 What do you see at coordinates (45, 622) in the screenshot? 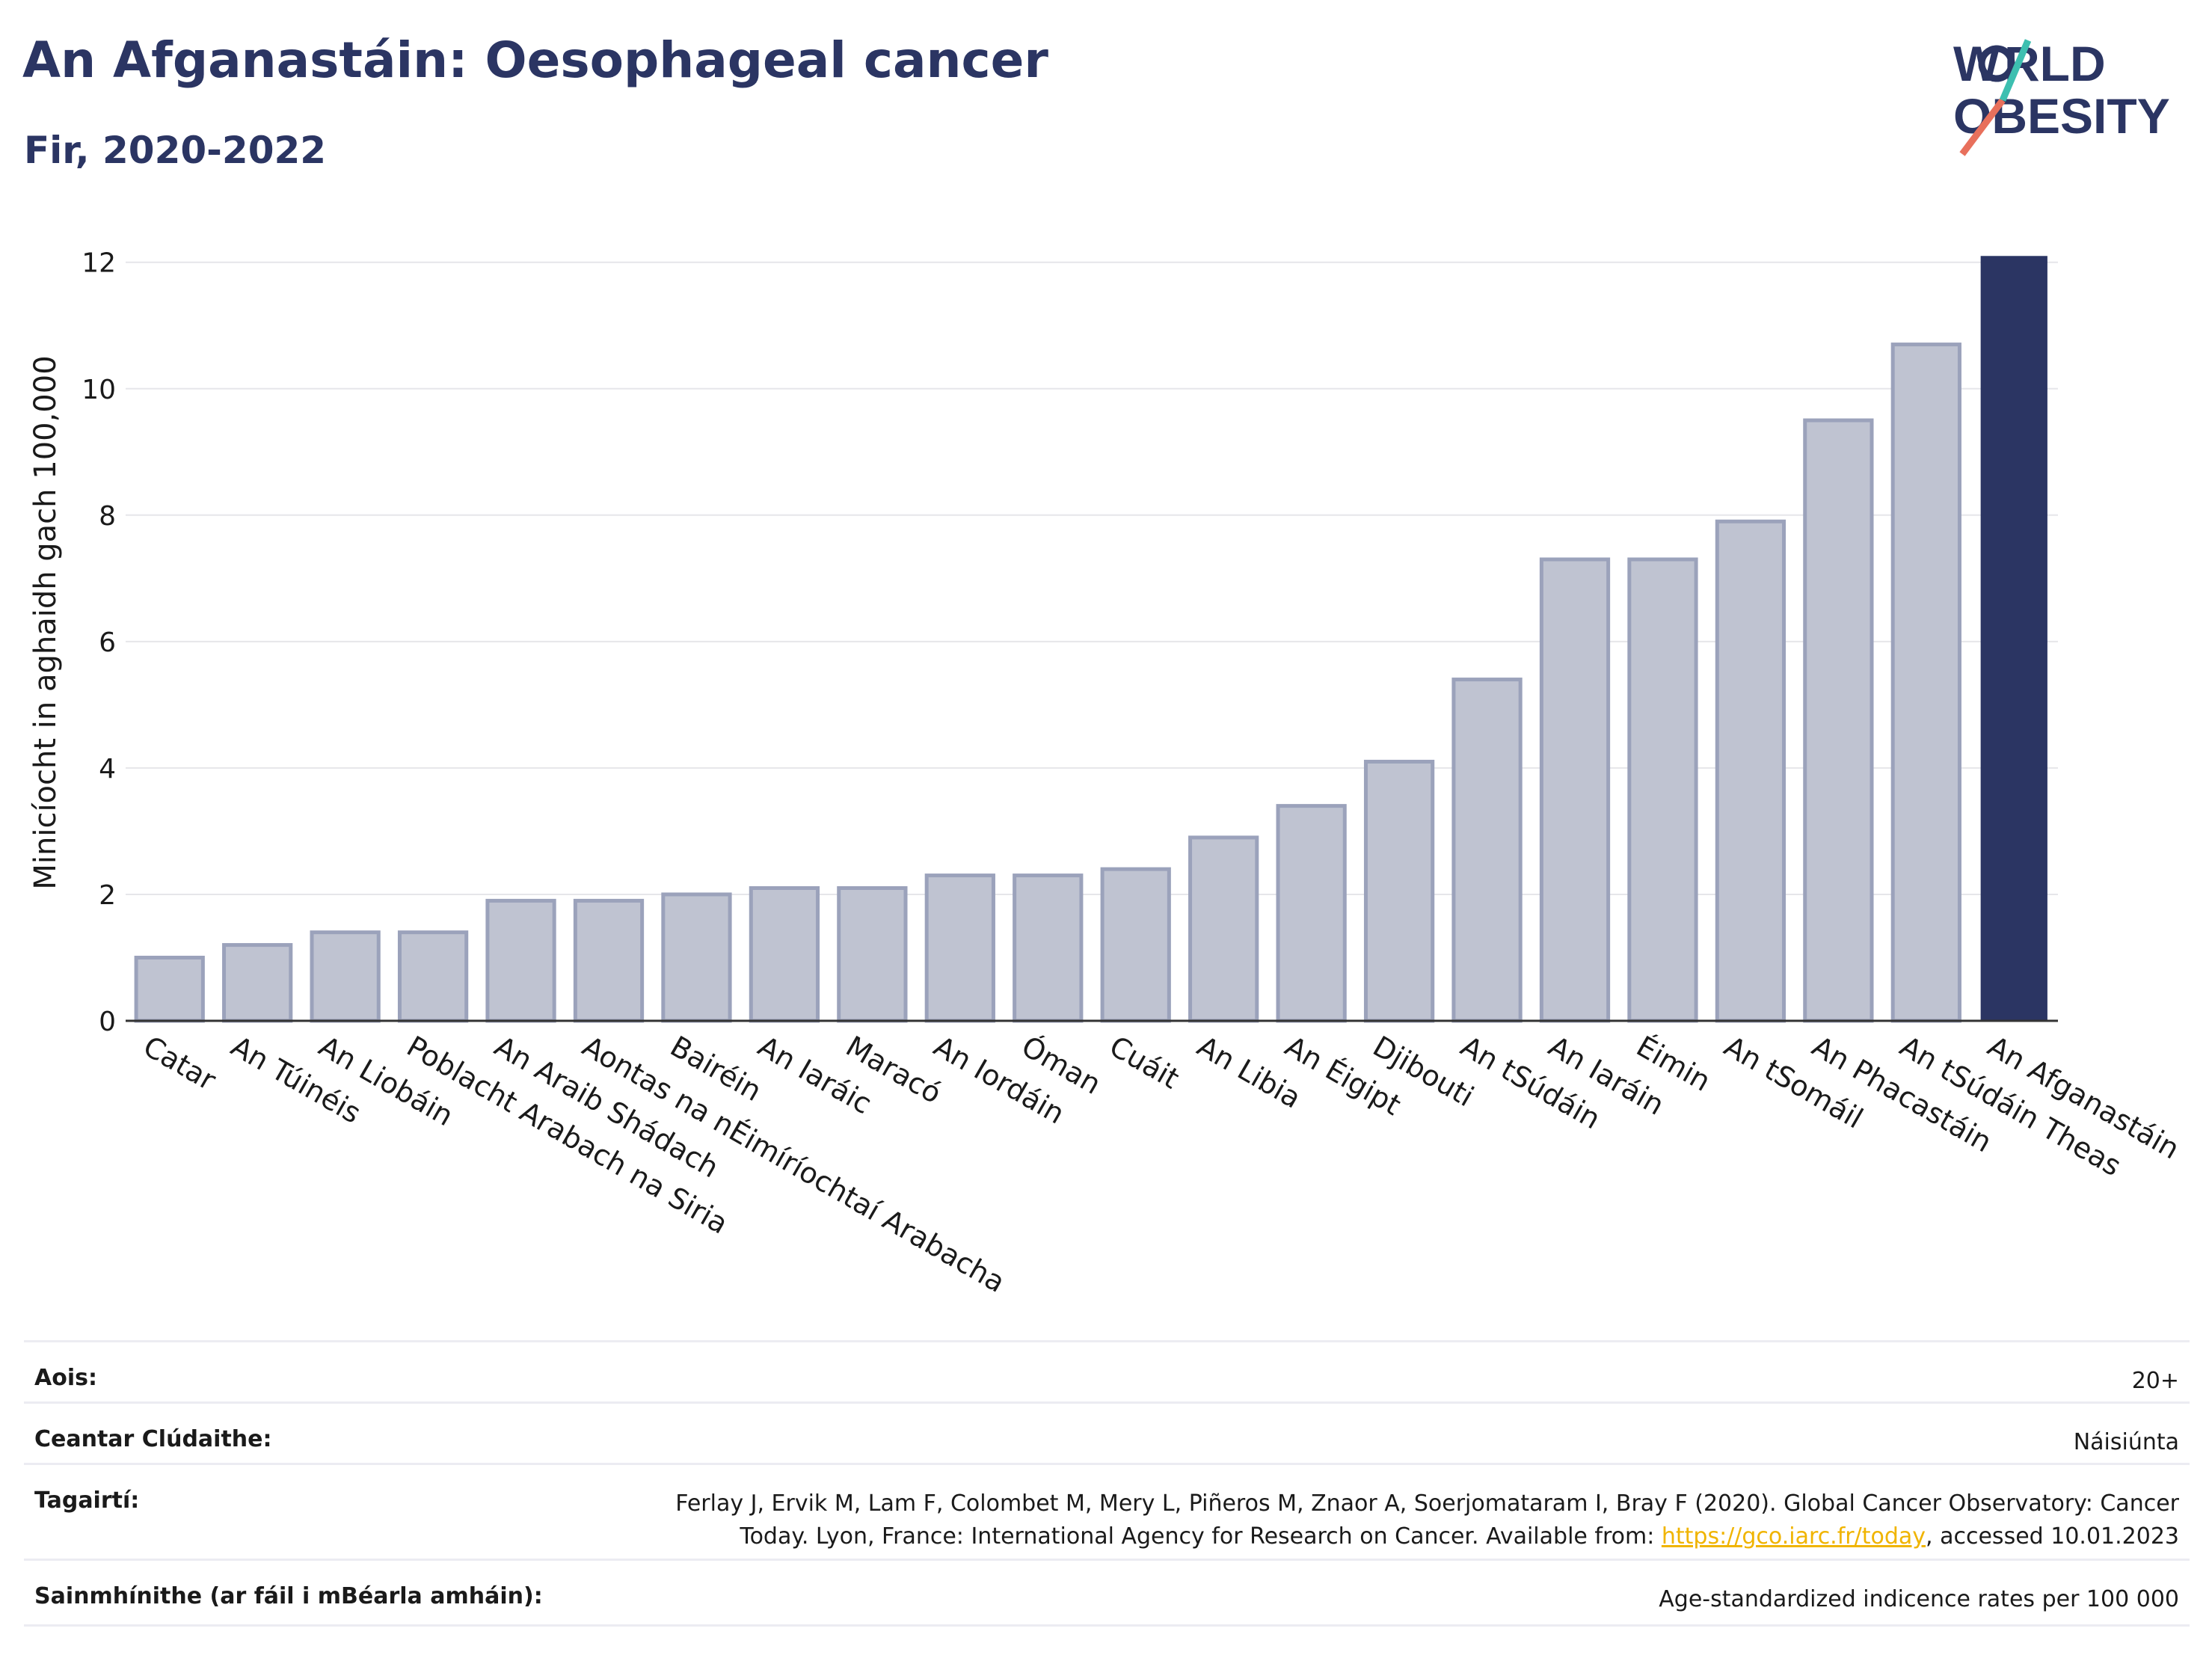
I see `y-axis-title: Minicíocht in aghaidh gach 100,000` at bounding box center [45, 622].